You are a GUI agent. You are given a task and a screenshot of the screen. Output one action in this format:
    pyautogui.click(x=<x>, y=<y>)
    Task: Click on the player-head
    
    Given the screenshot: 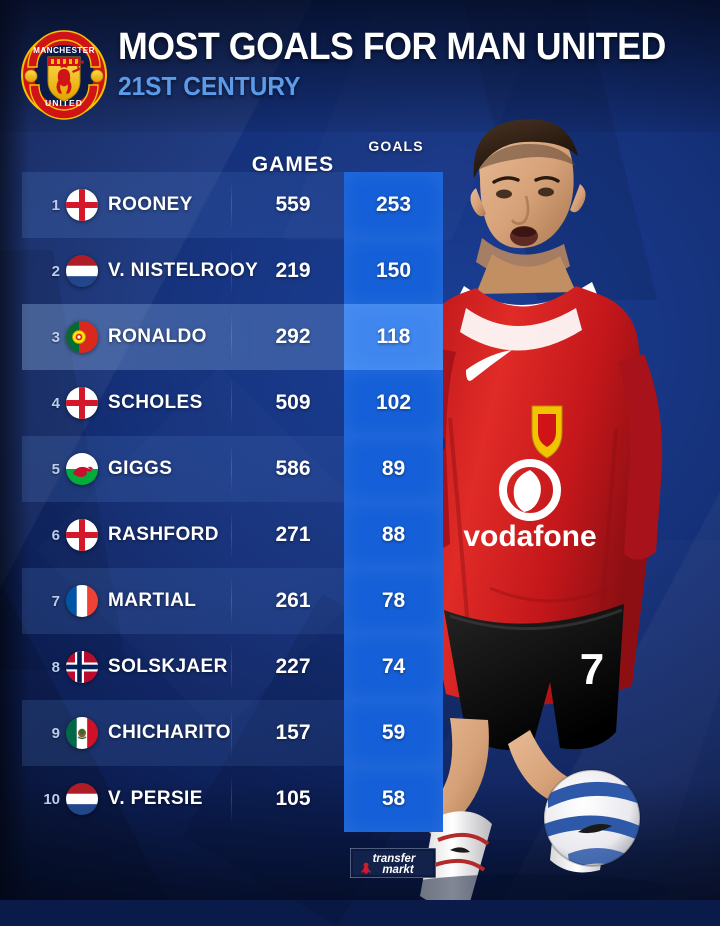 What is the action you would take?
    pyautogui.click(x=528, y=200)
    